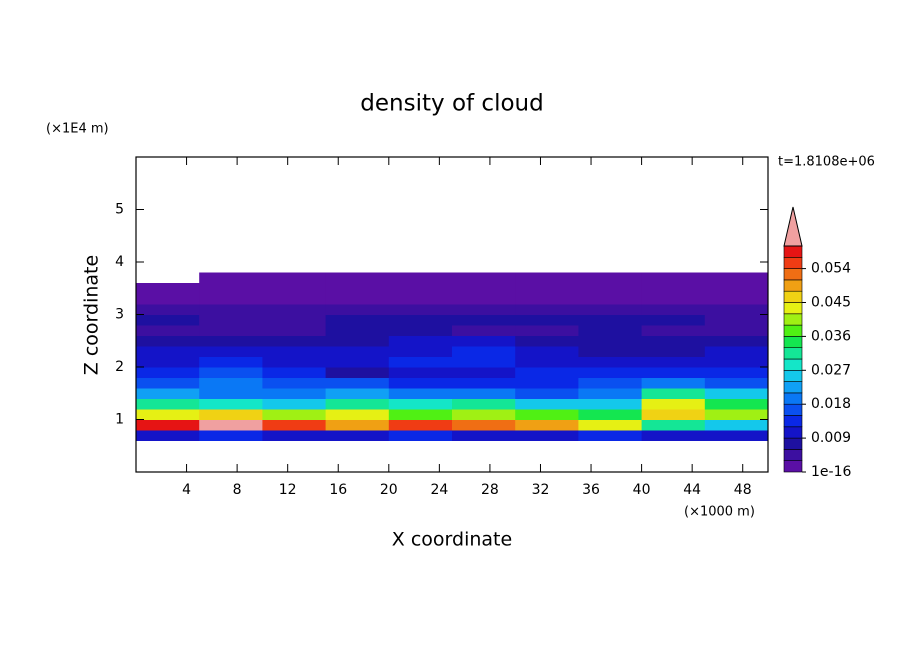 The height and width of the screenshot is (658, 904). Describe the element at coordinates (389, 490) in the screenshot. I see `x-tick-label: 20` at that location.